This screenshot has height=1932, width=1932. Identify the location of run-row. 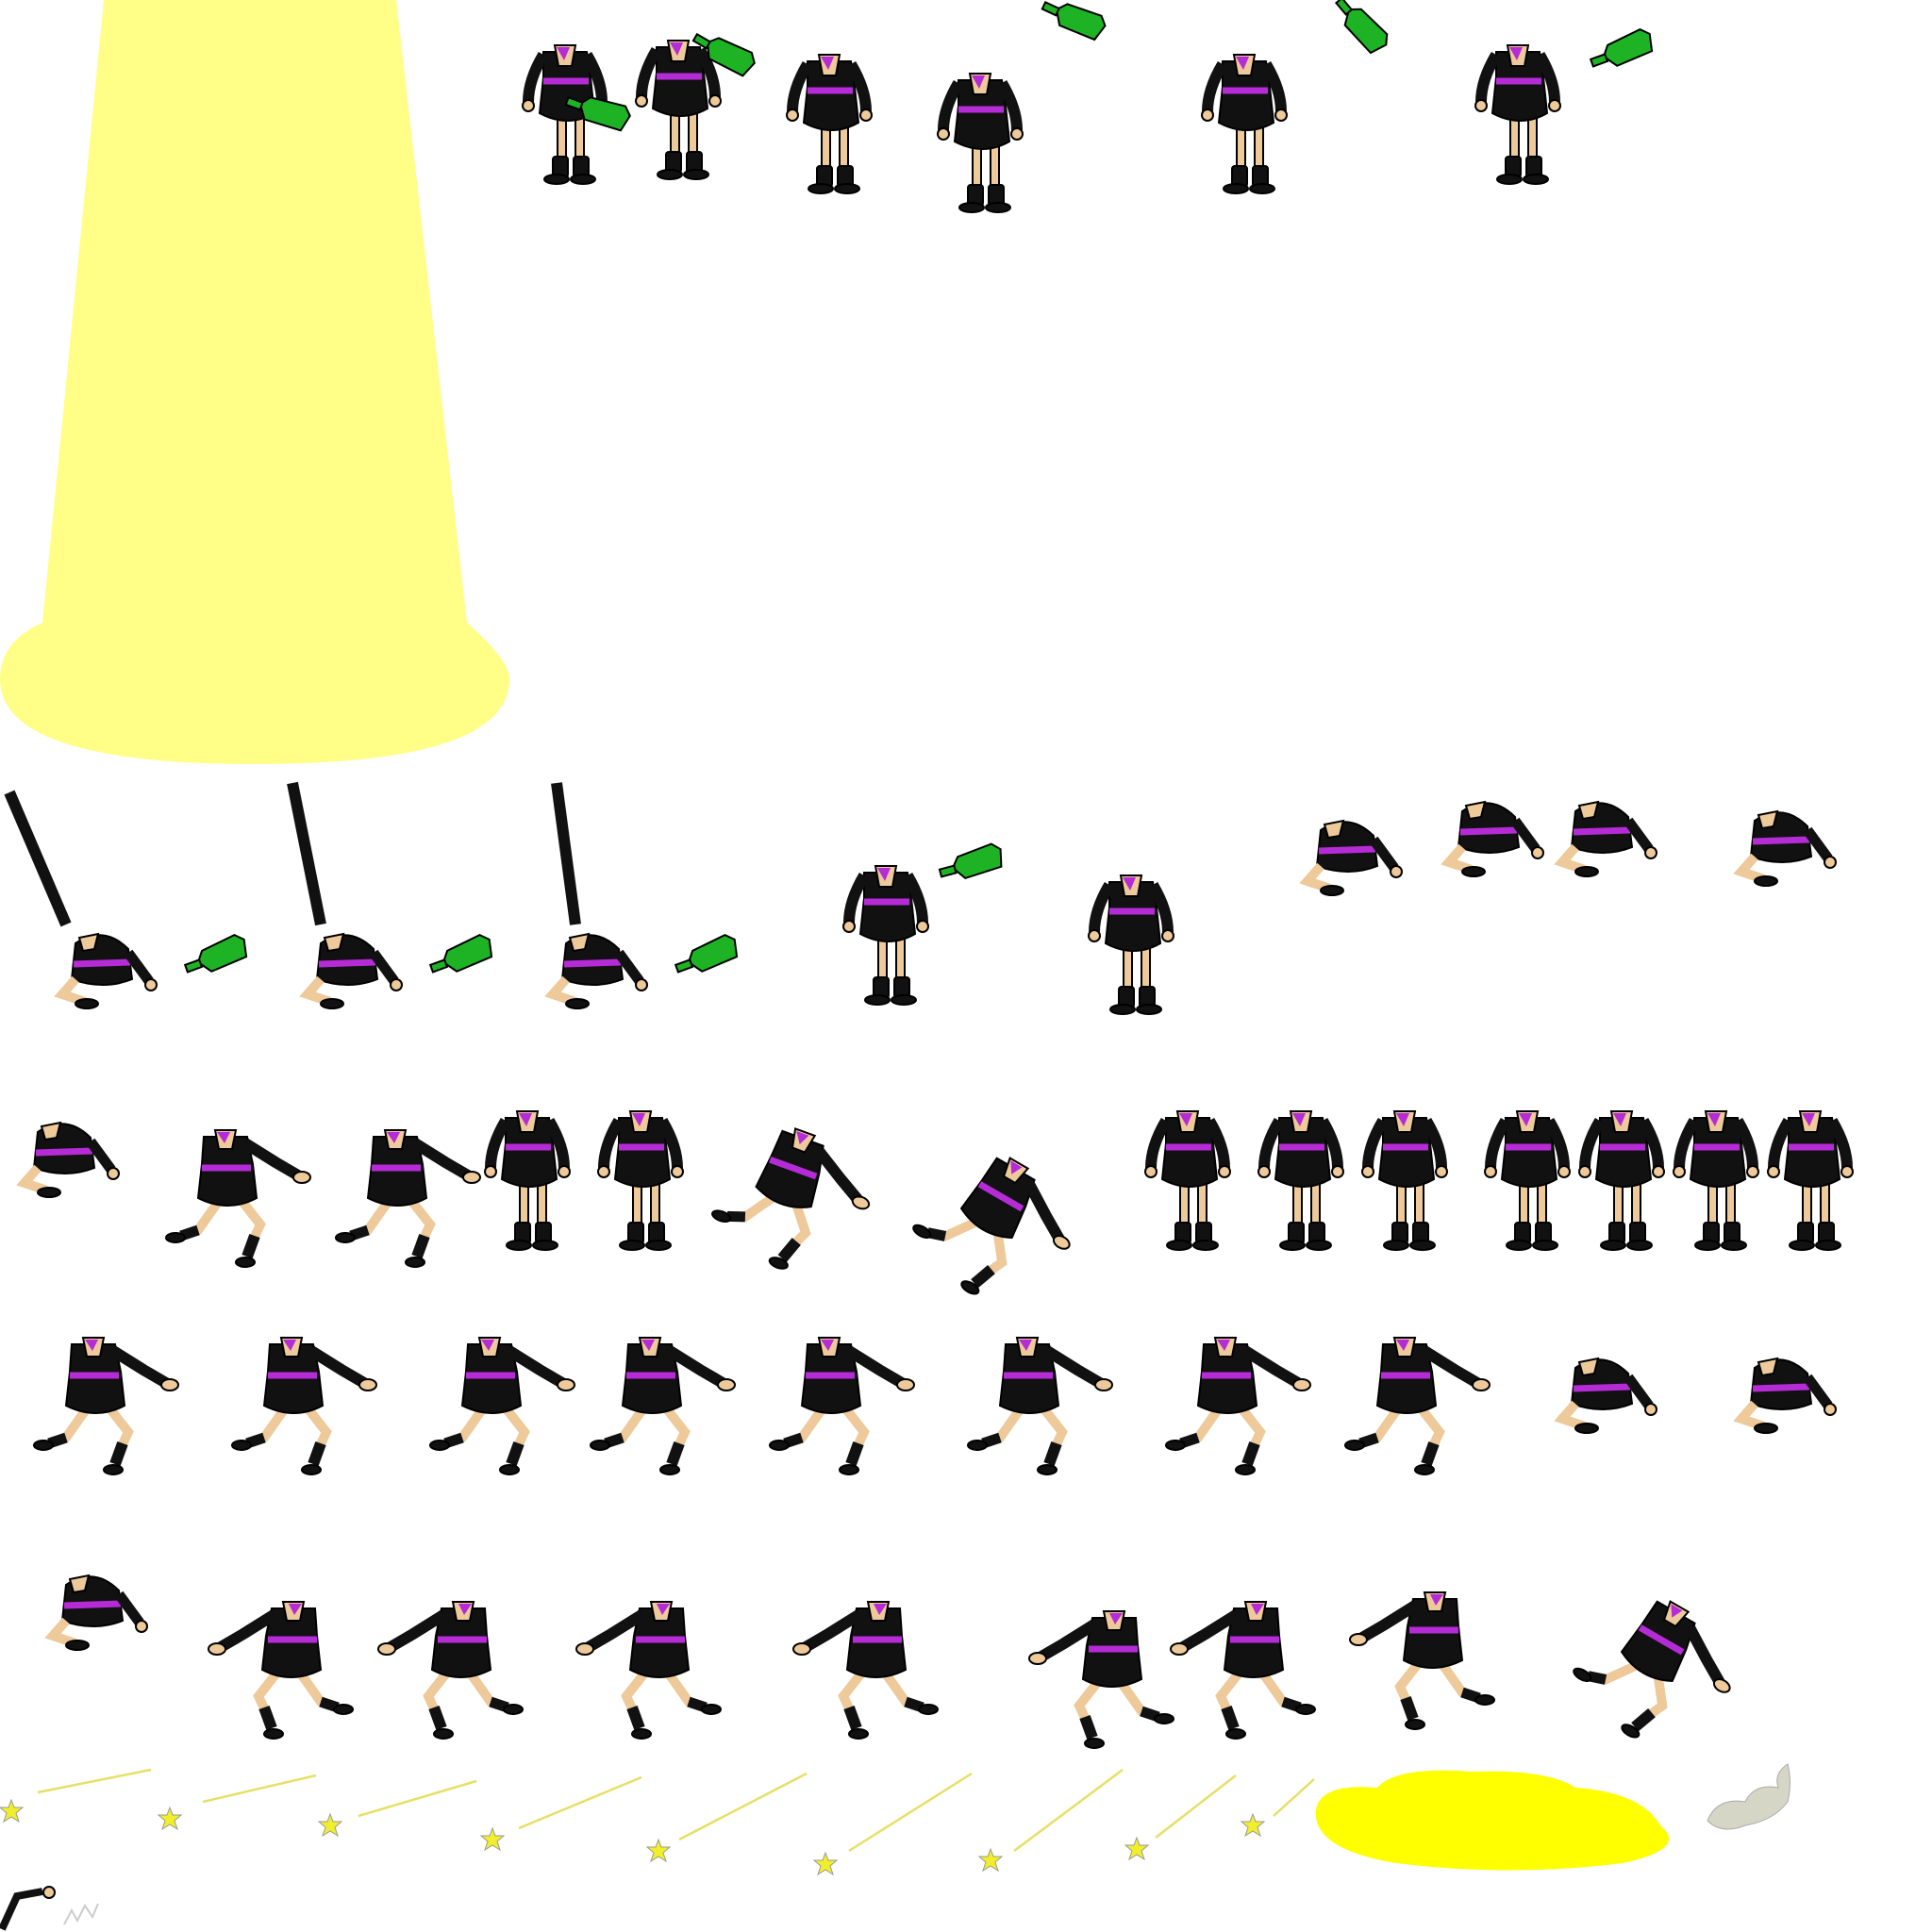
(935, 1406).